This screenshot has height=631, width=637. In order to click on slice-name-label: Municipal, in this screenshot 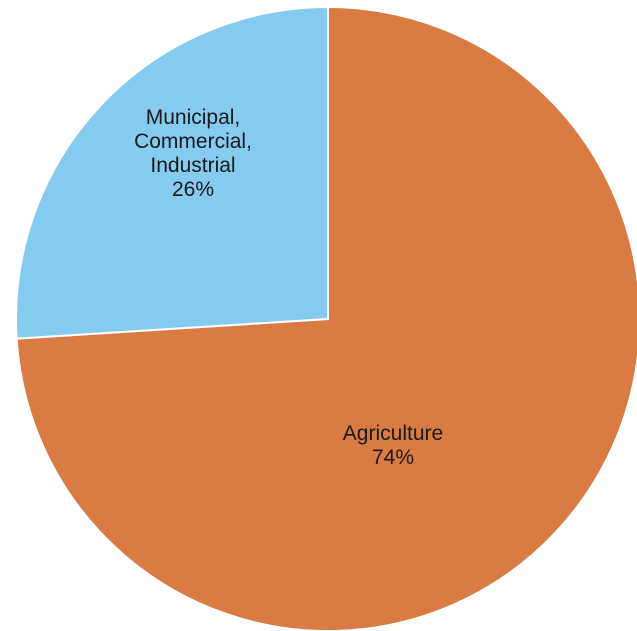, I will do `click(193, 117)`.